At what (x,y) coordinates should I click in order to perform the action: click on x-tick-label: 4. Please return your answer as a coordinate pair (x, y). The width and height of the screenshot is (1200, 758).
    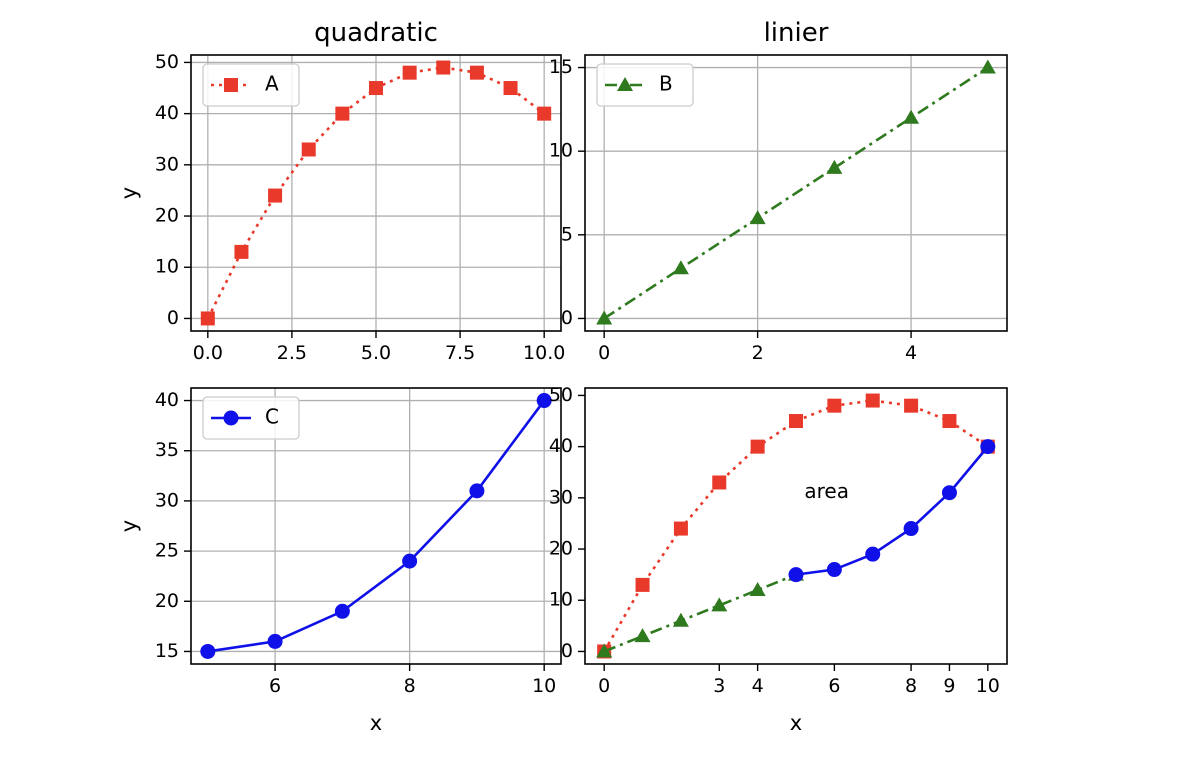
    Looking at the image, I should click on (758, 686).